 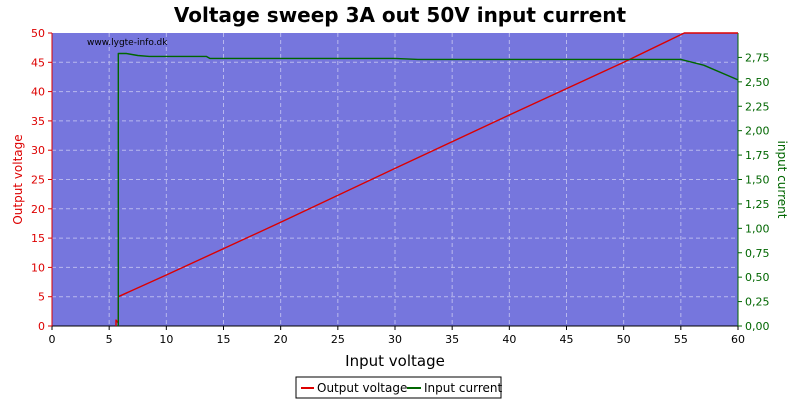 What do you see at coordinates (395, 339) in the screenshot?
I see `x-tick-label: 30` at bounding box center [395, 339].